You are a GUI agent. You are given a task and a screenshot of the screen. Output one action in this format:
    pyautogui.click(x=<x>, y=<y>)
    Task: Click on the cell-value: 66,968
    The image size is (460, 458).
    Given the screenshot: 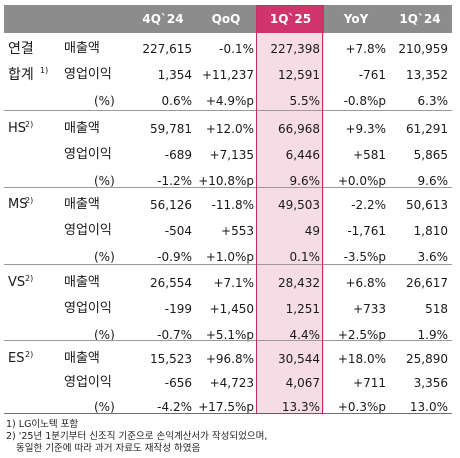 What is the action you would take?
    pyautogui.click(x=299, y=129)
    